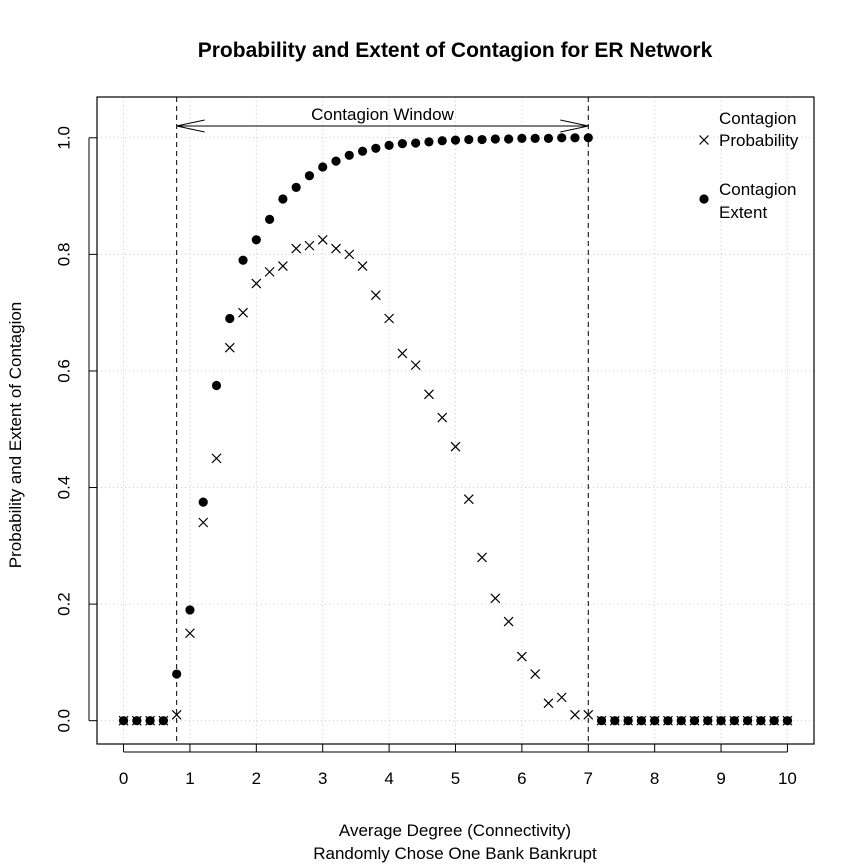  I want to click on window-label: Contagion Window, so click(382, 114).